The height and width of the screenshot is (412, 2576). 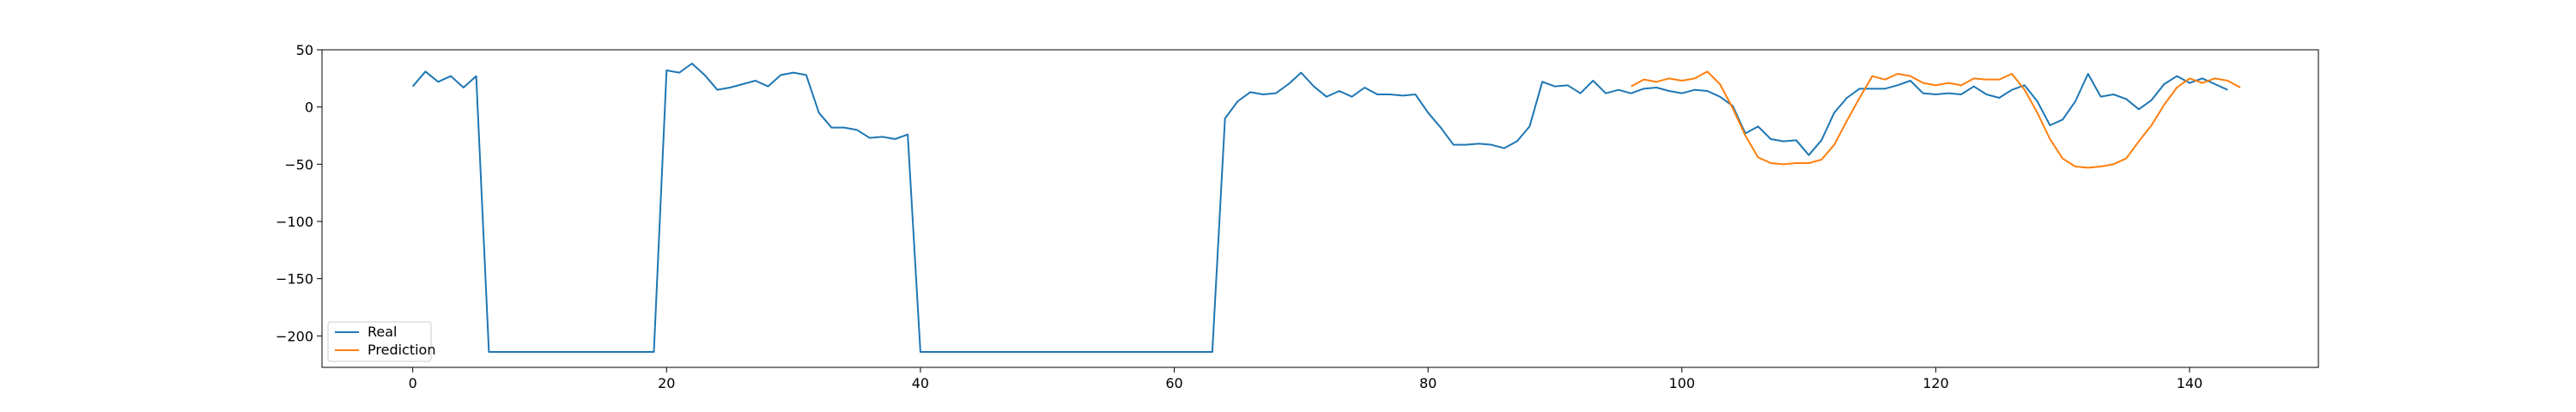 What do you see at coordinates (413, 383) in the screenshot?
I see `x-tick-label: 0` at bounding box center [413, 383].